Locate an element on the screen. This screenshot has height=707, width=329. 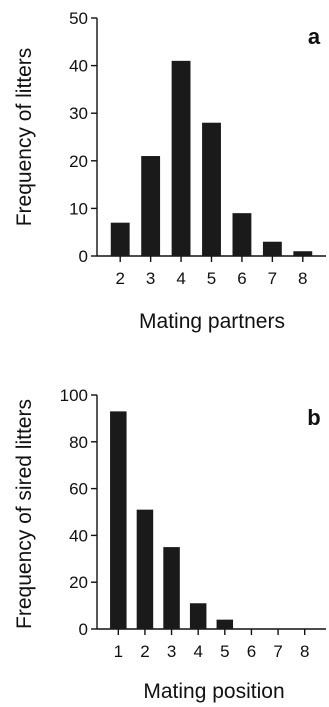
y-axis-label: Frequency of litters is located at coordinates (24, 137).